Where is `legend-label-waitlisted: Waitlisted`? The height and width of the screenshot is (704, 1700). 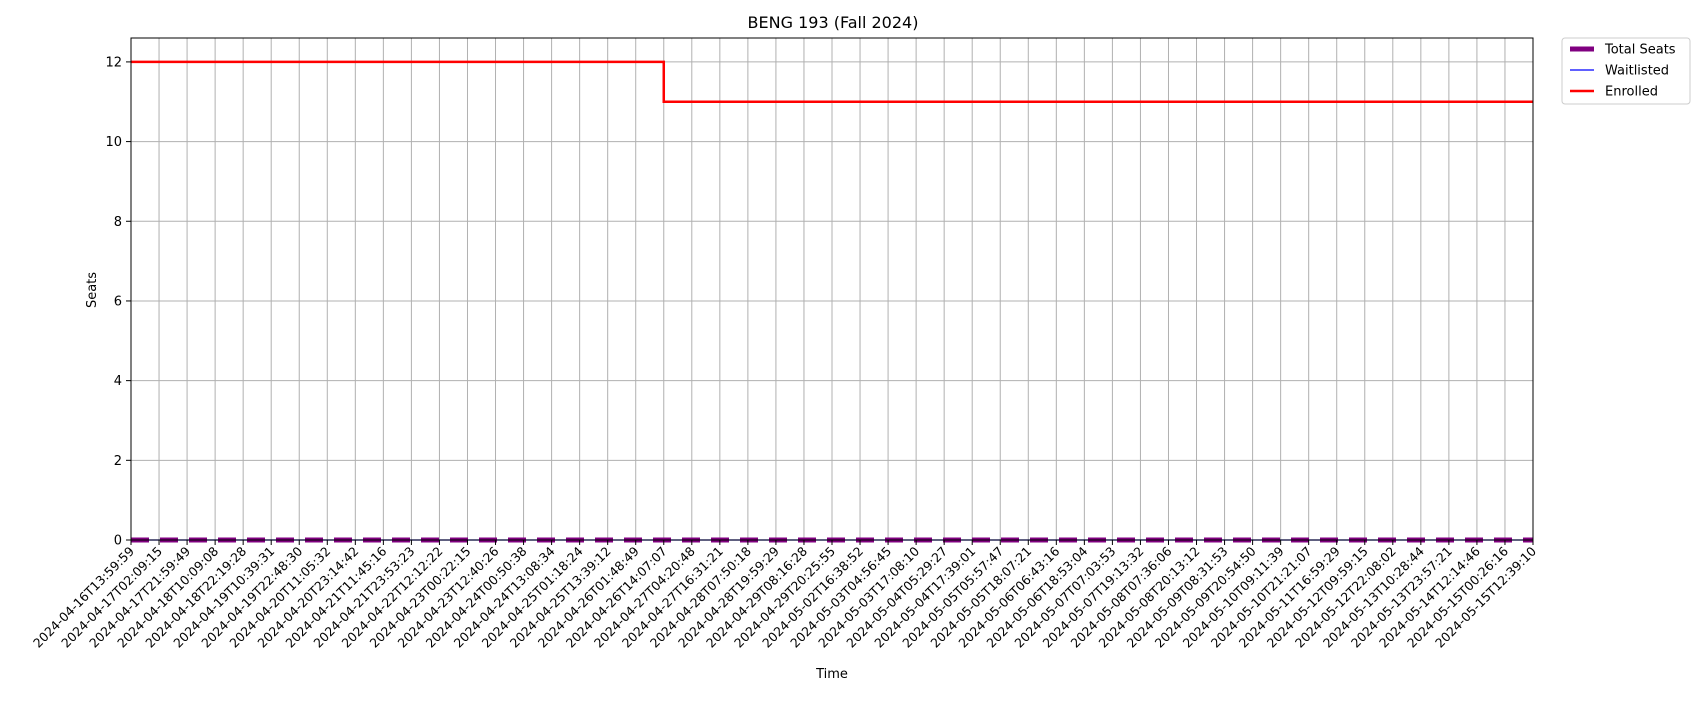
legend-label-waitlisted: Waitlisted is located at coordinates (1637, 71).